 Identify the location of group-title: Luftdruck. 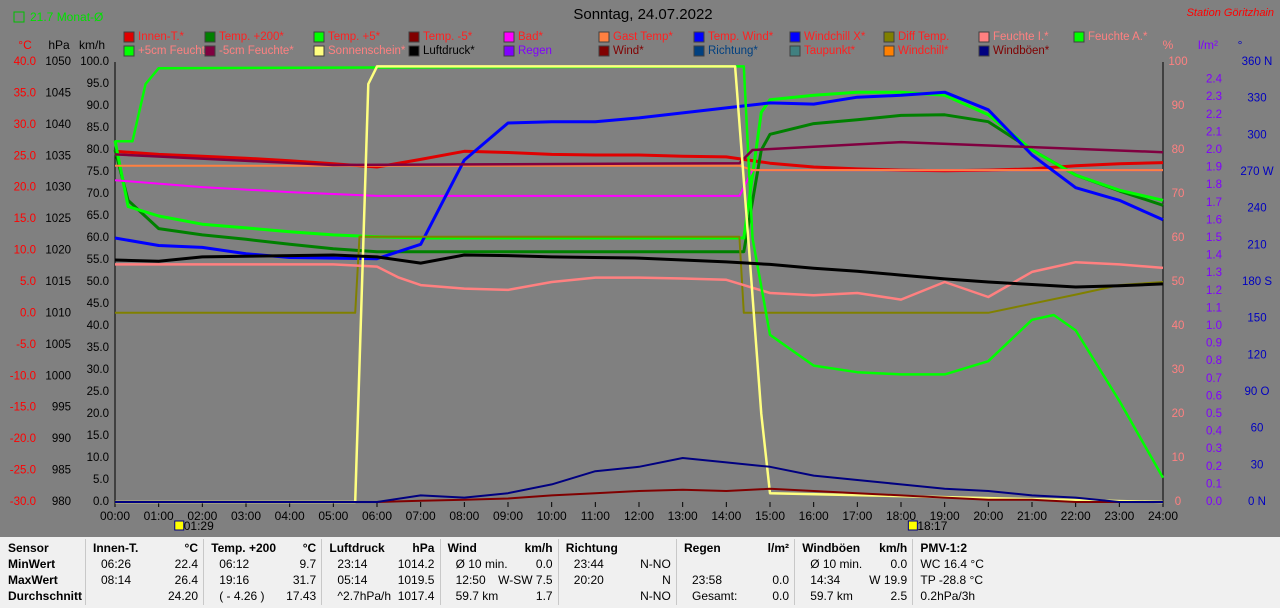
(357, 548).